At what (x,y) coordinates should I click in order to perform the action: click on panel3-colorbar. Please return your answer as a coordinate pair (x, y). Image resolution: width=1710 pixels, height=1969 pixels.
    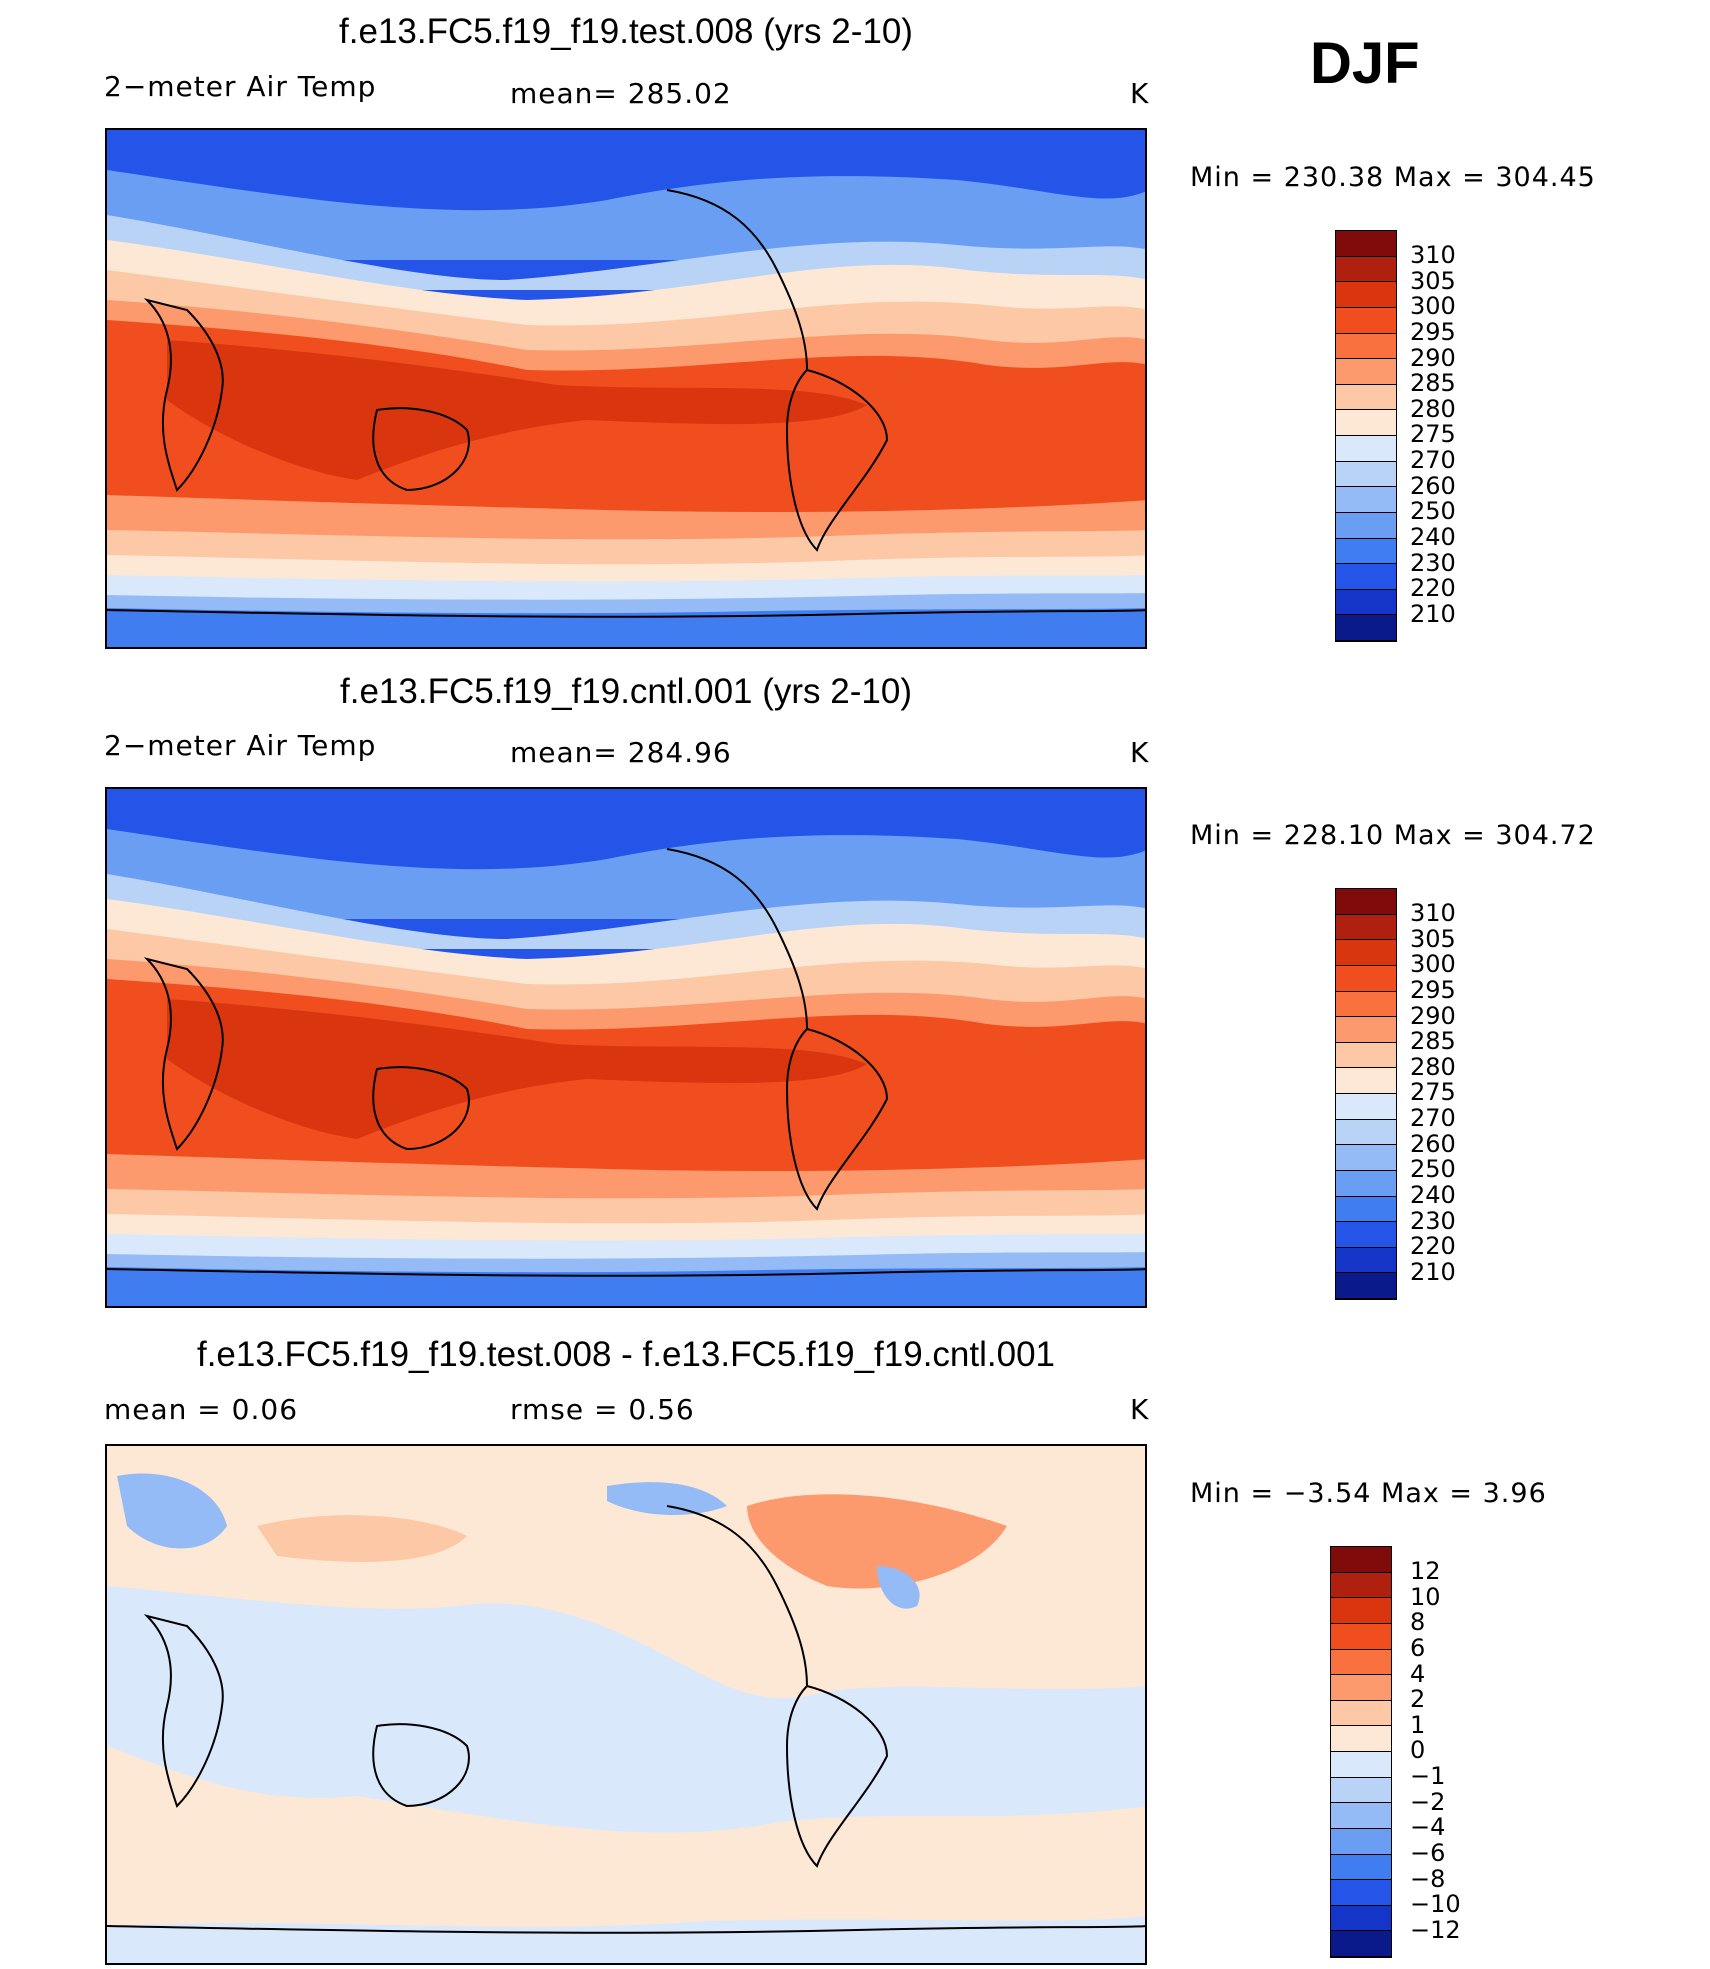
    Looking at the image, I should click on (1361, 1752).